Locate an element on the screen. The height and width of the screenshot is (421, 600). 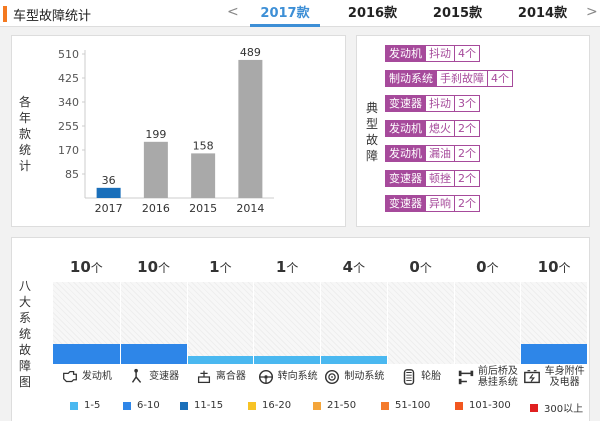
system-count: 10个 is located at coordinates (86, 267).